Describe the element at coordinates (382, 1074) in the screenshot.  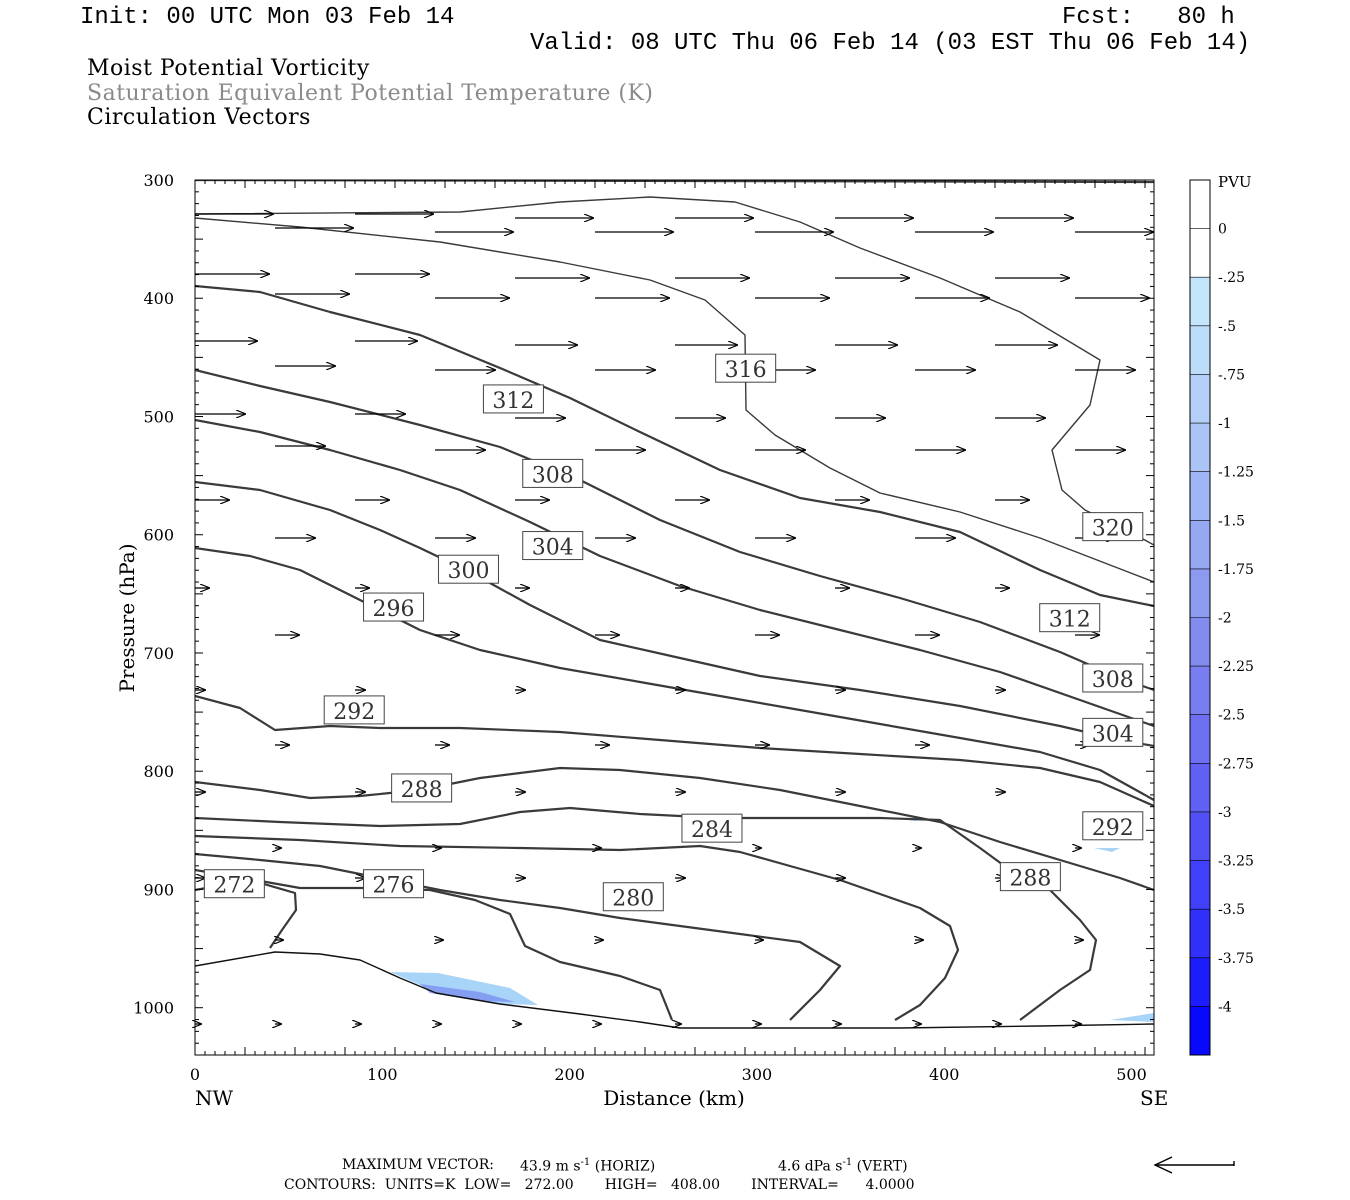
I see `x-tick-label: 100` at that location.